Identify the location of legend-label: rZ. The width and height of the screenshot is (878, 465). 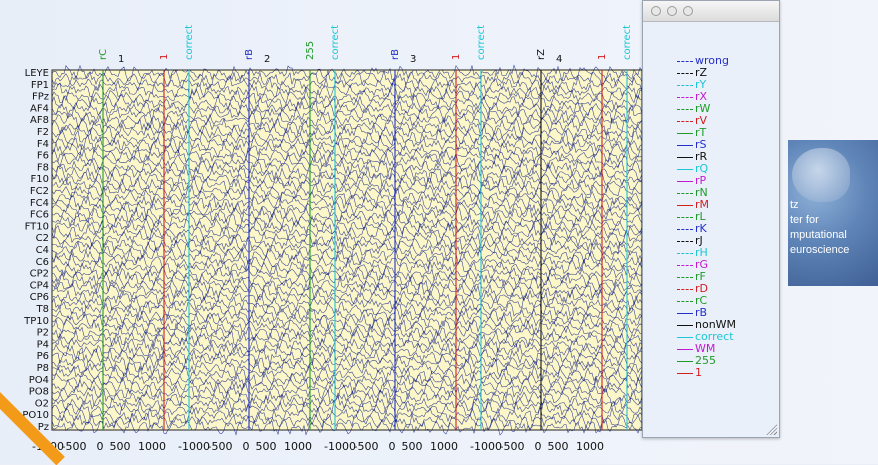
(701, 72).